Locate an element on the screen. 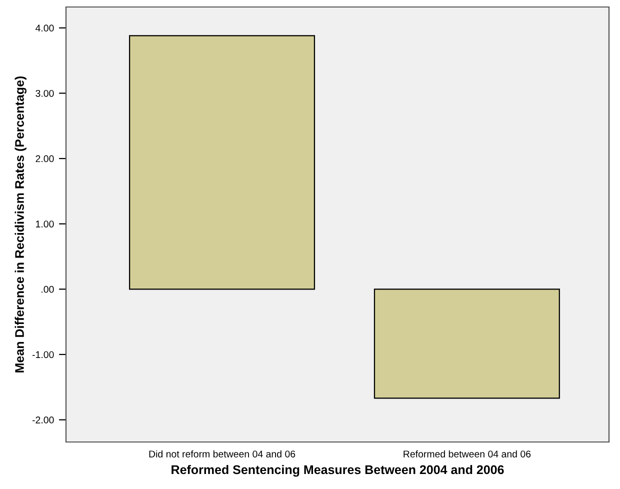 This screenshot has height=489, width=620. x-tick-label: Did not reform between 04 and 06 is located at coordinates (222, 454).